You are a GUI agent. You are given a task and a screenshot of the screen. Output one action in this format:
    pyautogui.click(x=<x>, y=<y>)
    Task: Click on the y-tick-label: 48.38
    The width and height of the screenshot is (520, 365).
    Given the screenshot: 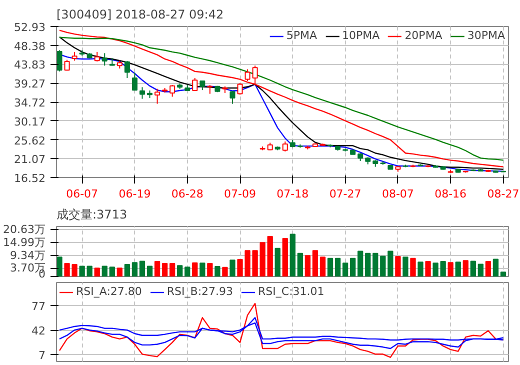 What is the action you would take?
    pyautogui.click(x=30, y=46)
    